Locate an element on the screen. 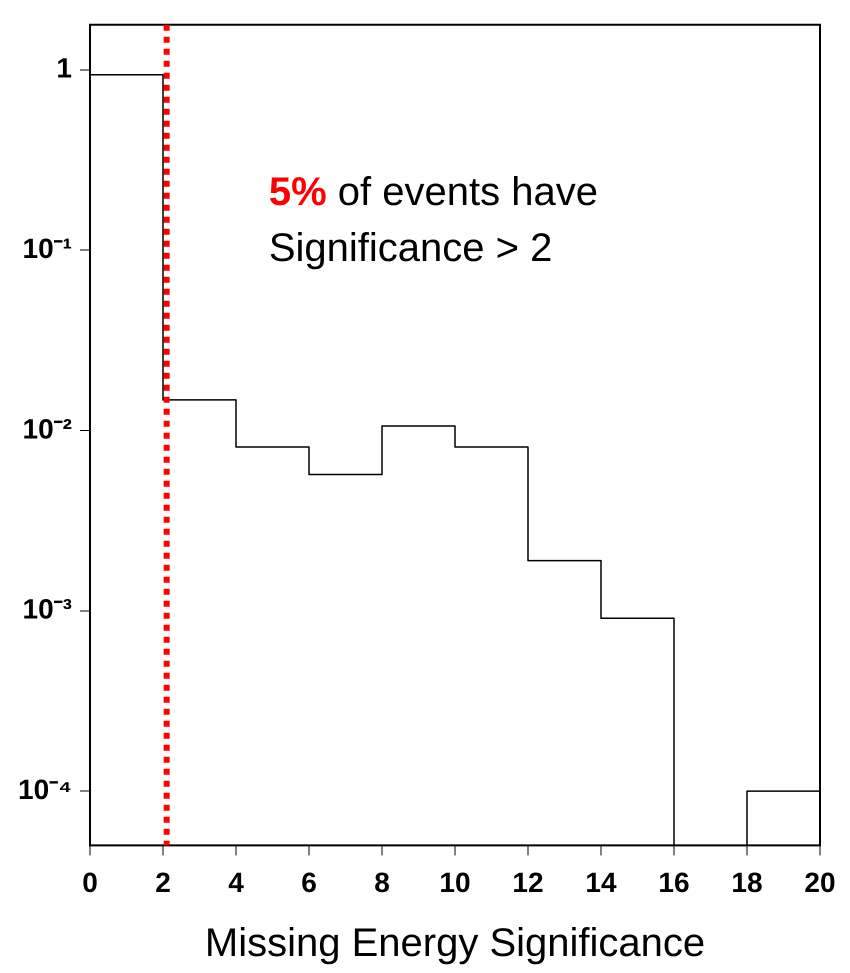 Image resolution: width=850 pixels, height=973 pixels. y-tick-label: 10⁻³ is located at coordinates (47, 609).